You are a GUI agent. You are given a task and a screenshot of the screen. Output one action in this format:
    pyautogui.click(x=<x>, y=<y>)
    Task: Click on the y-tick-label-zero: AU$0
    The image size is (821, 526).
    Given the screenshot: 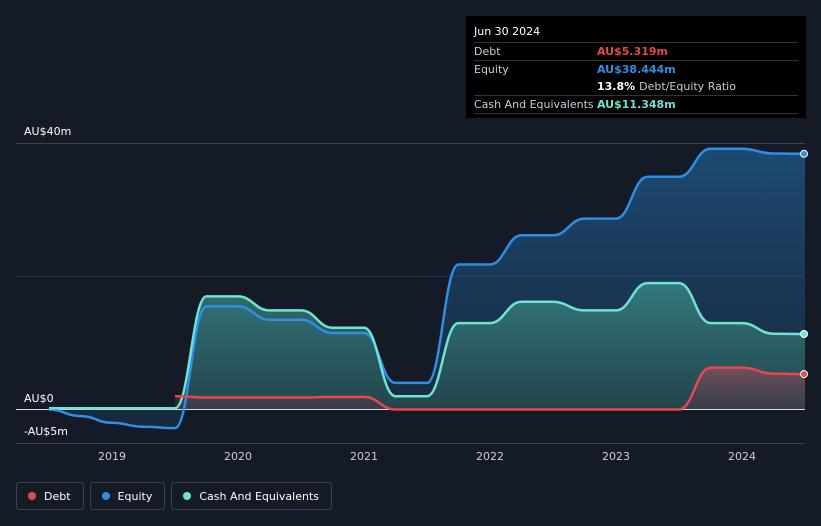 What is the action you would take?
    pyautogui.click(x=39, y=398)
    